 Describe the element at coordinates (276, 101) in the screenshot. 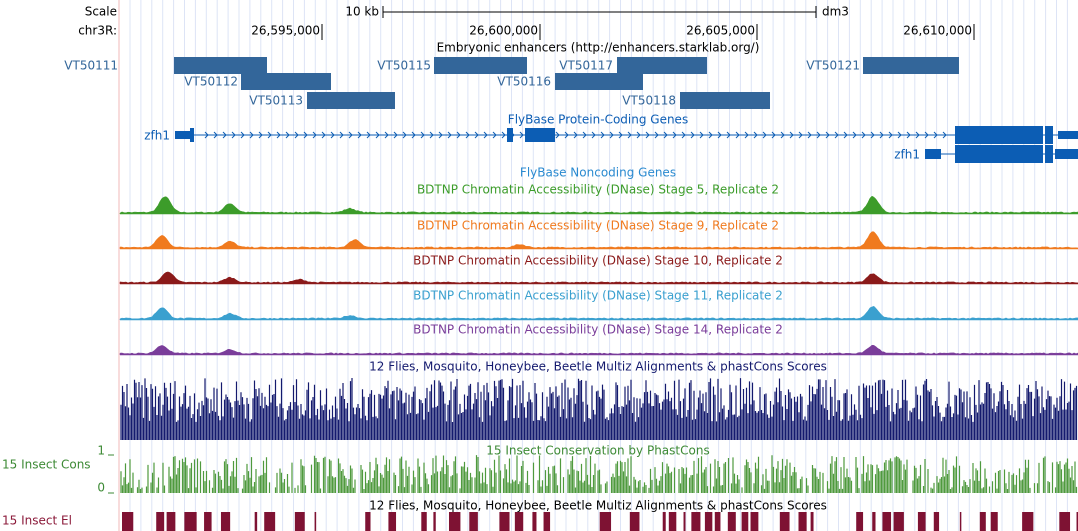

I see `enhancer-label: VT50113` at that location.